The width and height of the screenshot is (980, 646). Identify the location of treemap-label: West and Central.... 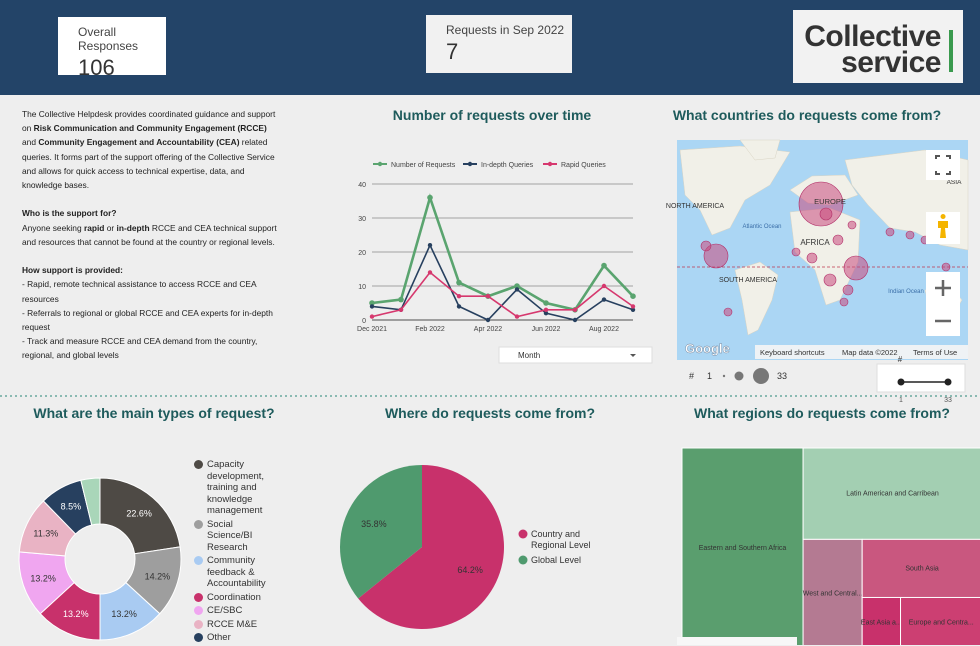
(833, 594).